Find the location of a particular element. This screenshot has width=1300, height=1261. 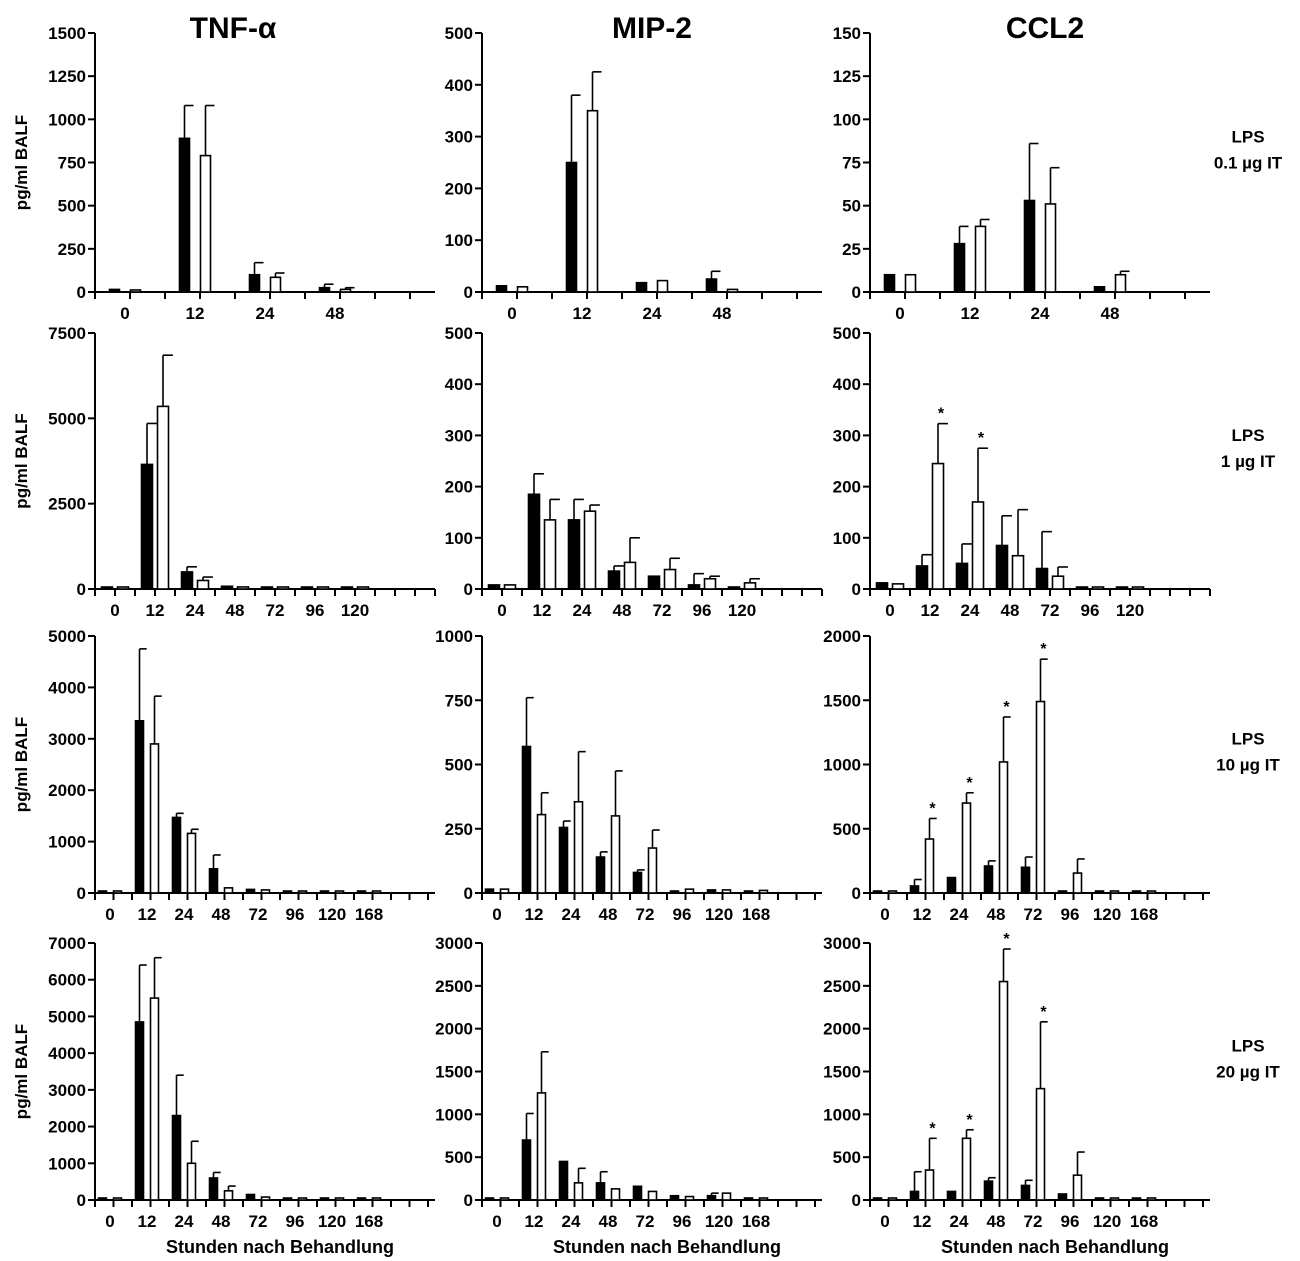

y-tick-label: 125 is located at coordinates (847, 76).